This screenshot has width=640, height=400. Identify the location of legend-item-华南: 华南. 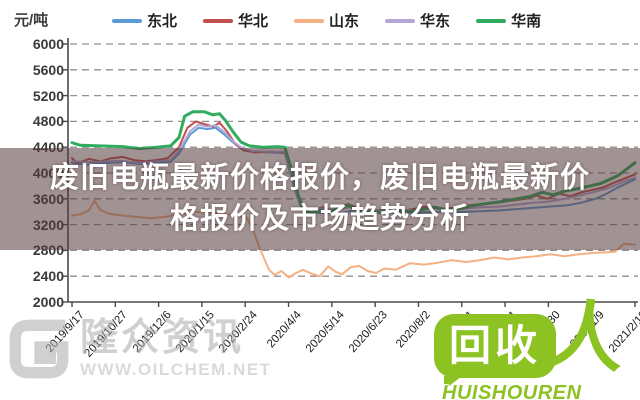
(508, 20).